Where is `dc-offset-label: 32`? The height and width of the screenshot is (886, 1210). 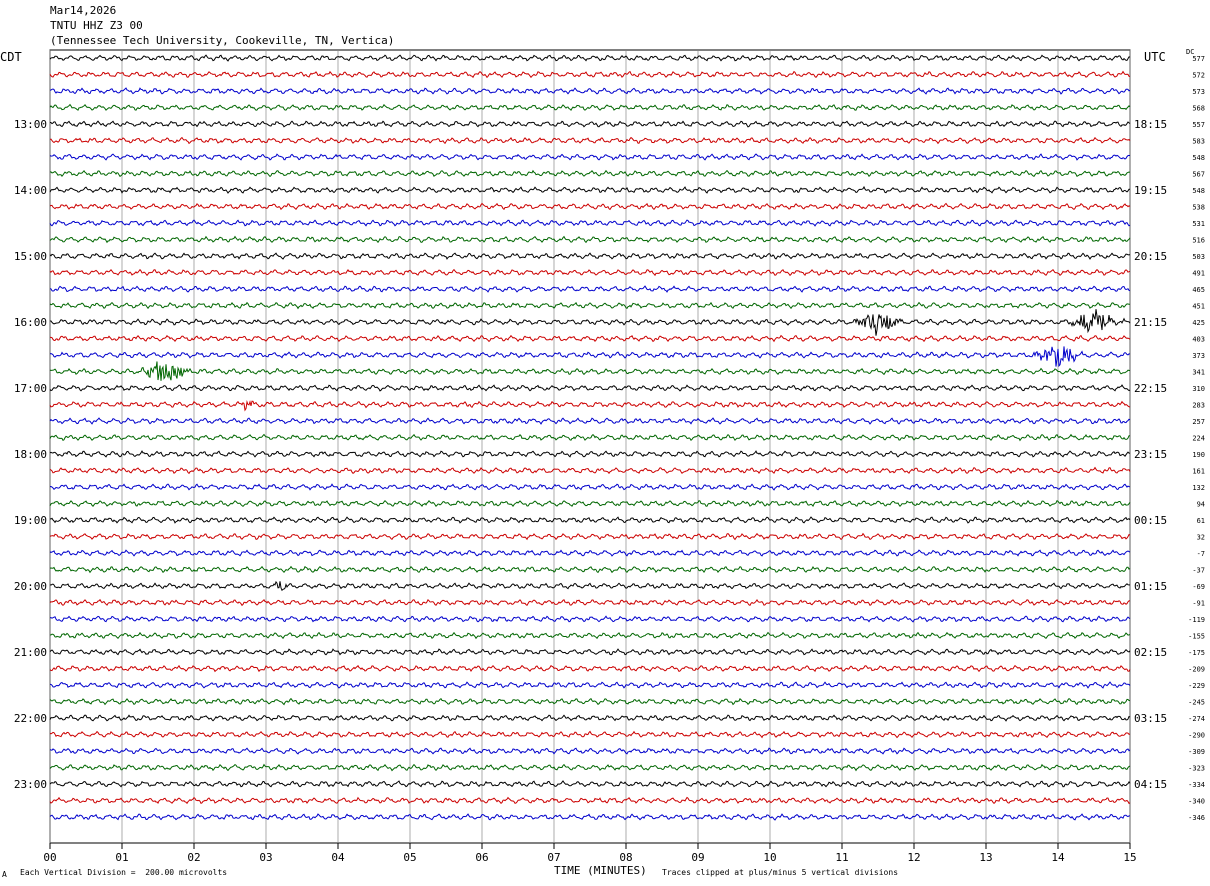
dc-offset-label: 32 is located at coordinates (1201, 538).